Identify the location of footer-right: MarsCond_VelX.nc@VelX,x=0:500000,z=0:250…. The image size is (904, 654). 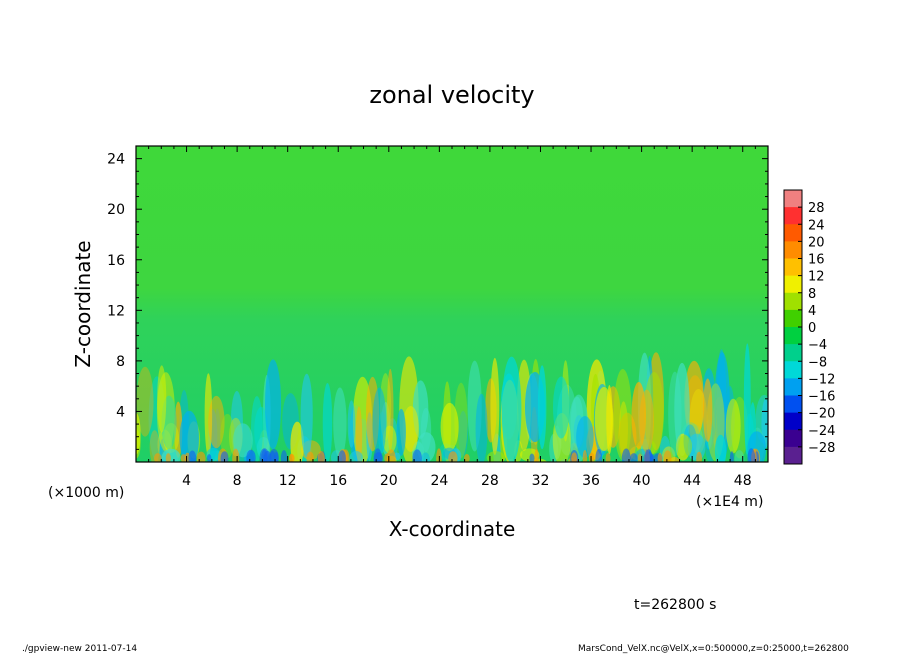
(713, 649).